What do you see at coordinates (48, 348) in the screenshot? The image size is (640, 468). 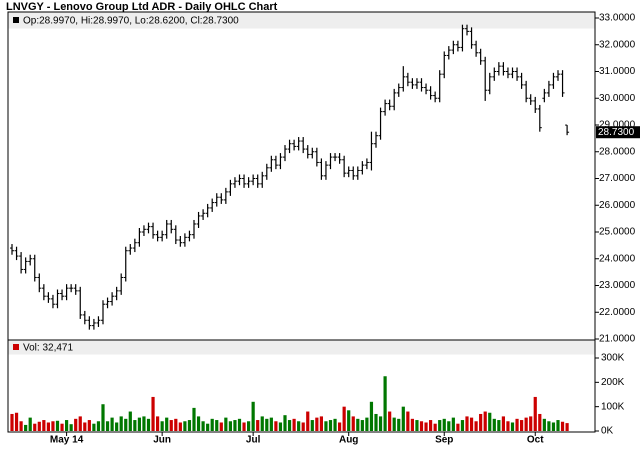 I see `volume-legend-text: Vol: 32,471` at bounding box center [48, 348].